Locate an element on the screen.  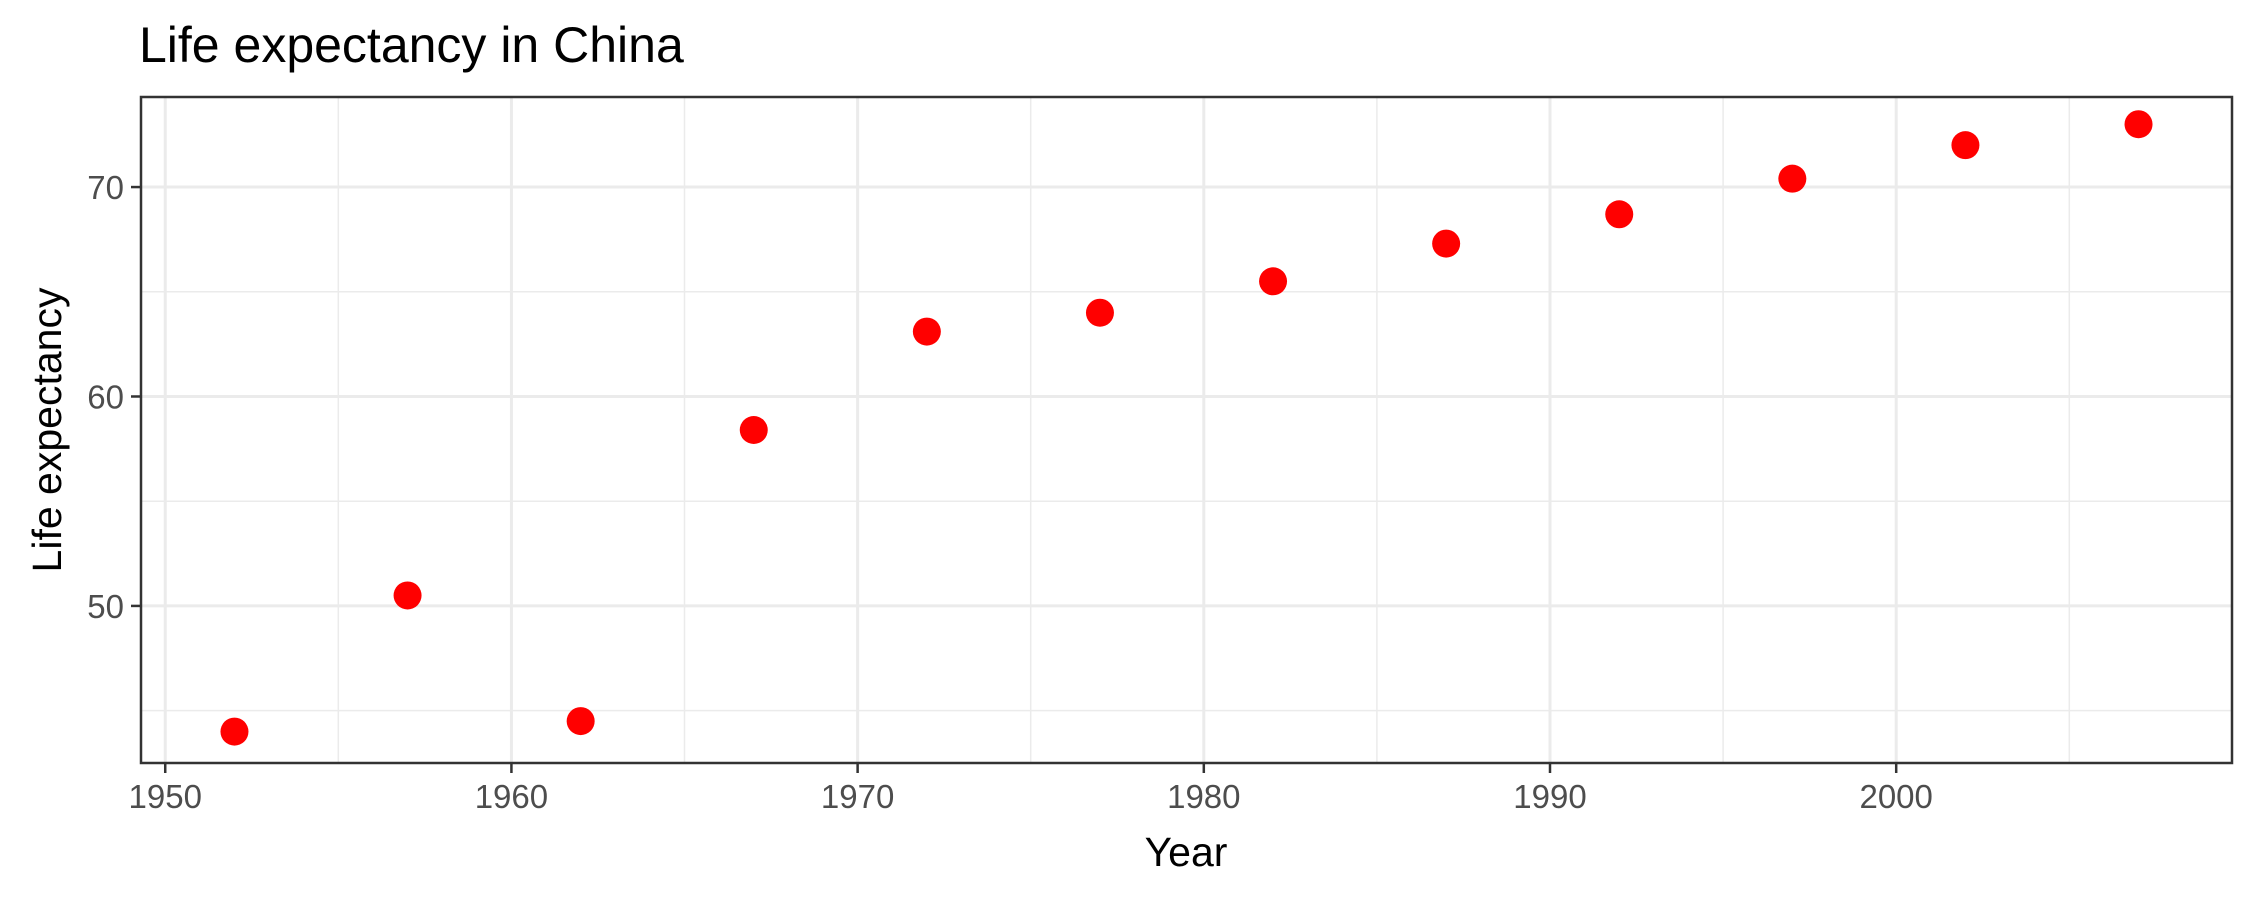
y-tick-label: 50 is located at coordinates (105, 606).